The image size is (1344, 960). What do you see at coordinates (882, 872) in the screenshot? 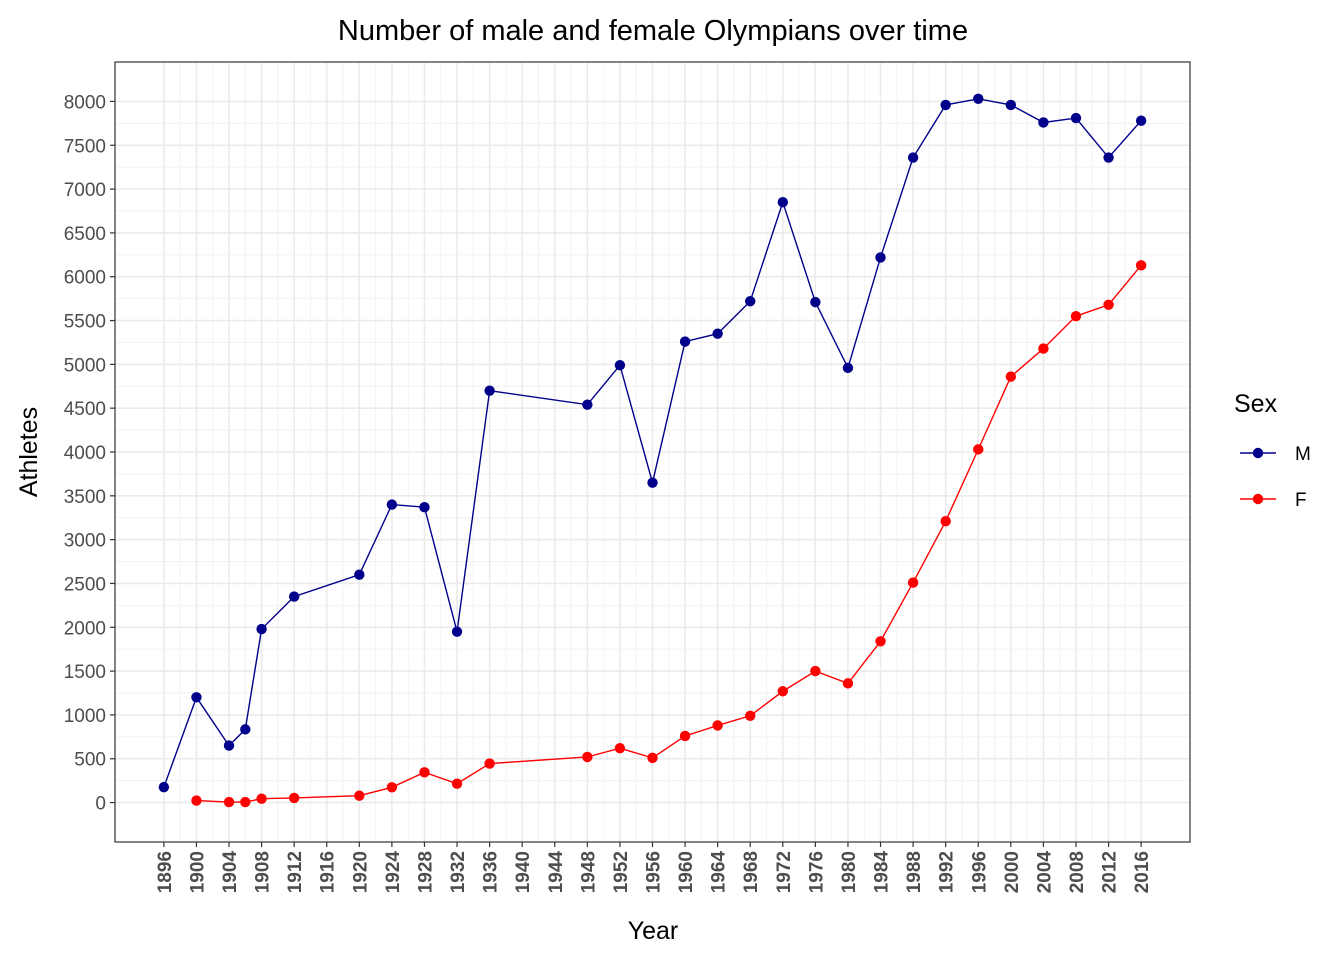
I see `x-tick-label: 1984` at bounding box center [882, 872].